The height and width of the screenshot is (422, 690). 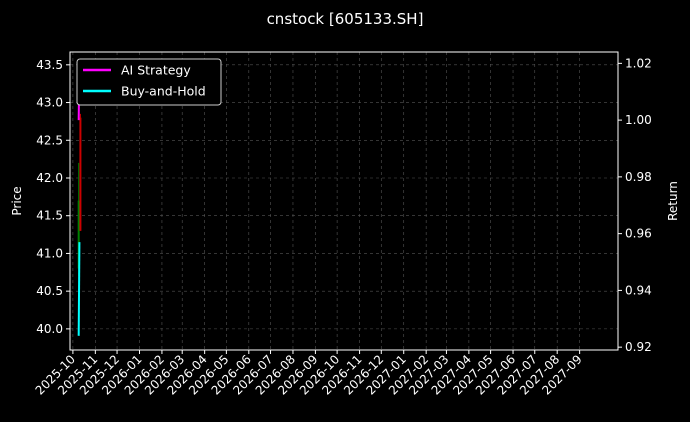 What do you see at coordinates (638, 120) in the screenshot?
I see `y-tick-label-right: 1.00` at bounding box center [638, 120].